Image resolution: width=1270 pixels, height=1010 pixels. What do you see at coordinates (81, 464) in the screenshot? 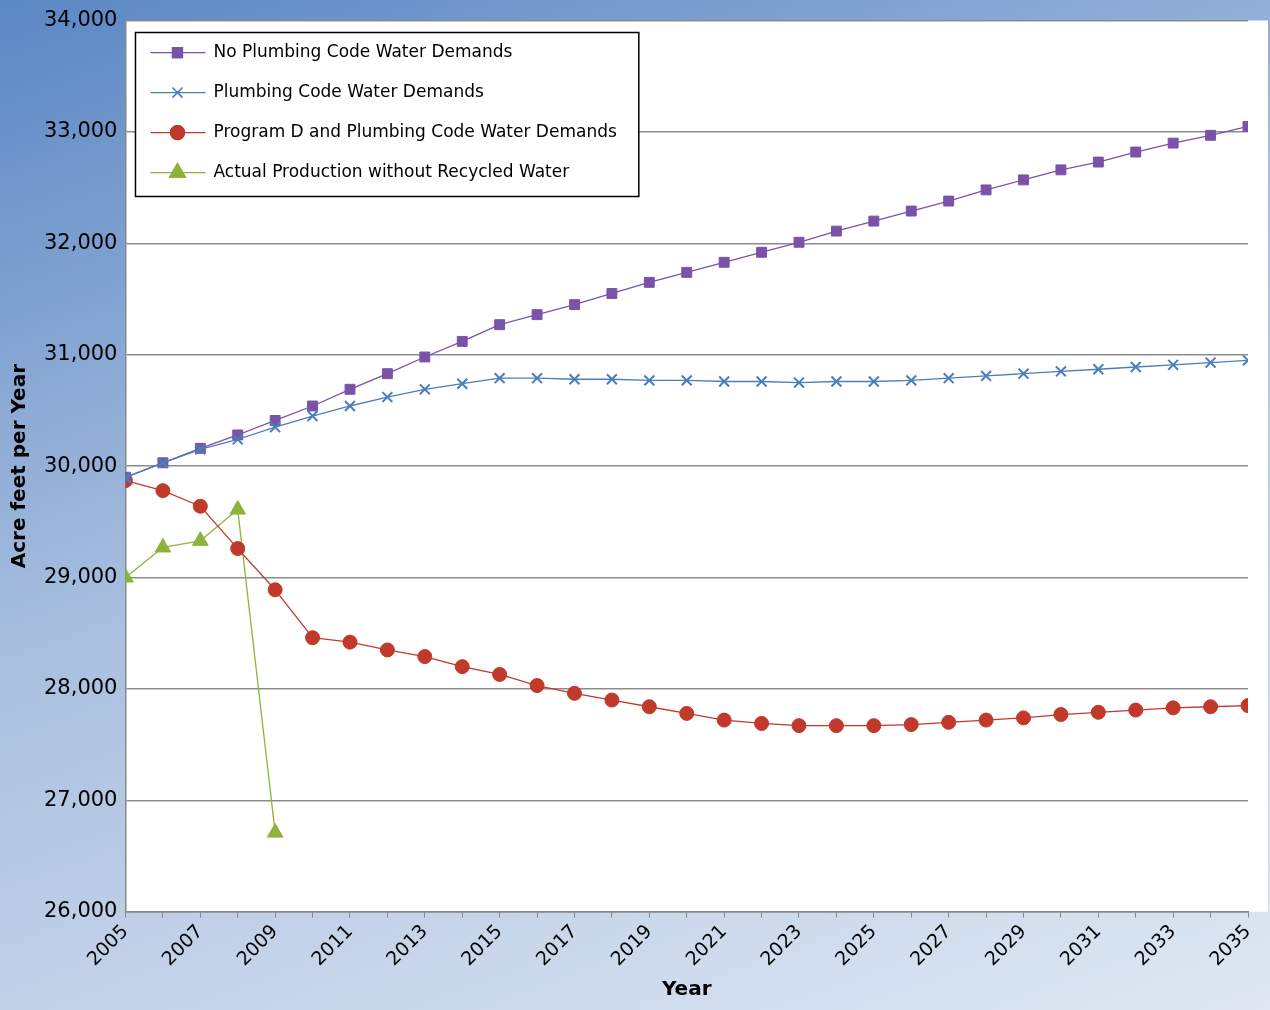
I see `y-tick-label: 30,000` at bounding box center [81, 464].